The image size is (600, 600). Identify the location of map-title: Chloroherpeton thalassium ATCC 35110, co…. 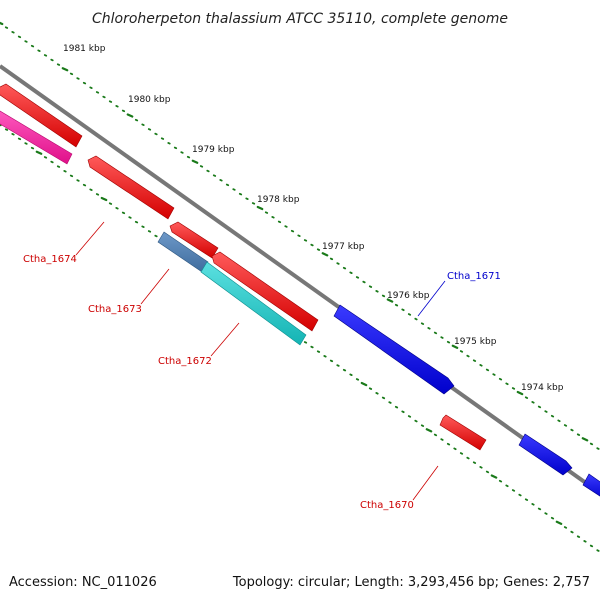
(300, 19).